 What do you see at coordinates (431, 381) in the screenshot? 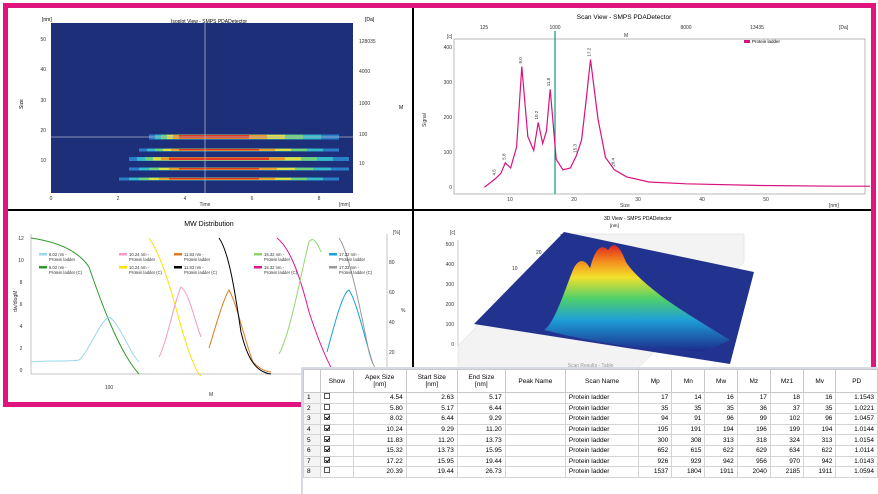
I see `column-header: Start Size [nm]` at bounding box center [431, 381].